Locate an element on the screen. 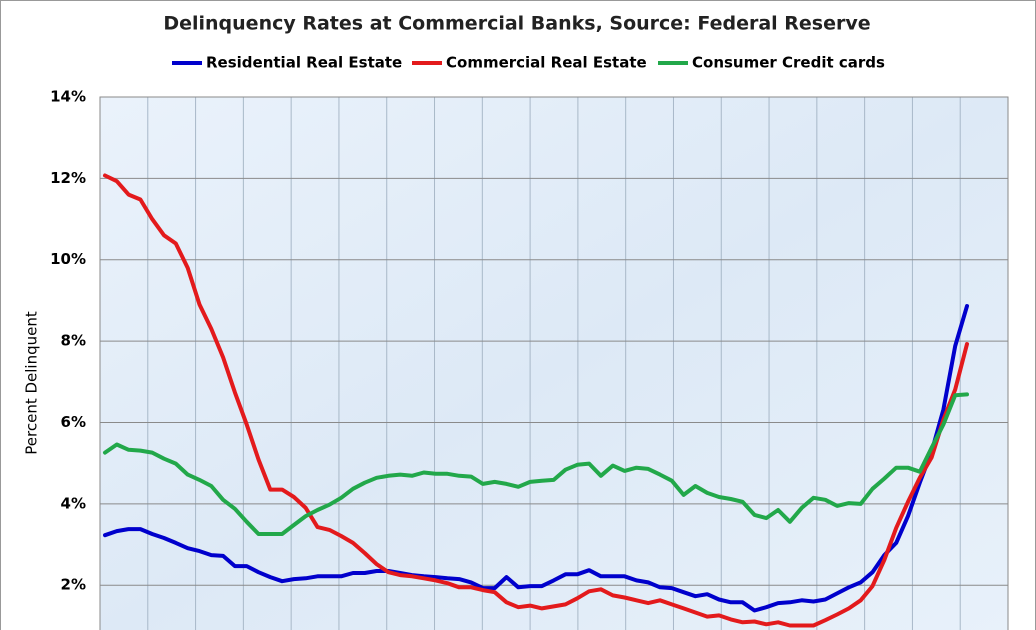  legend-label: Consumer Credit cards is located at coordinates (788, 63).